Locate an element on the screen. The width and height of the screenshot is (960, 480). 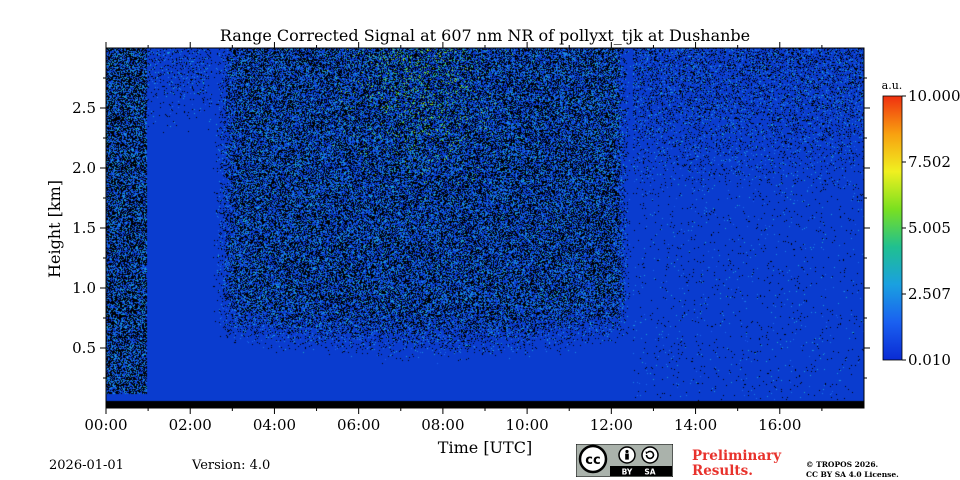
cc-icon-text: cc is located at coordinates (592, 460).